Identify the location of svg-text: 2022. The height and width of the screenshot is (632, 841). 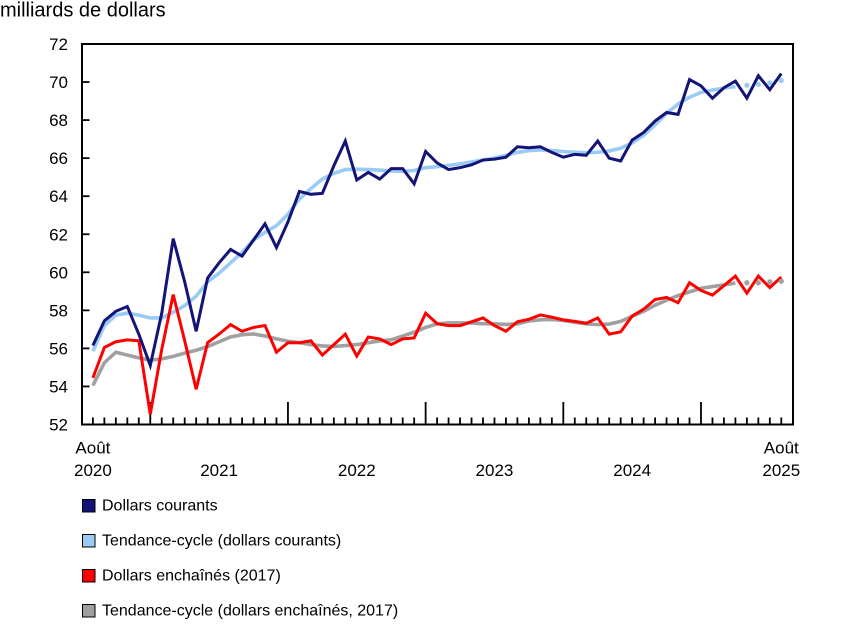
(357, 470).